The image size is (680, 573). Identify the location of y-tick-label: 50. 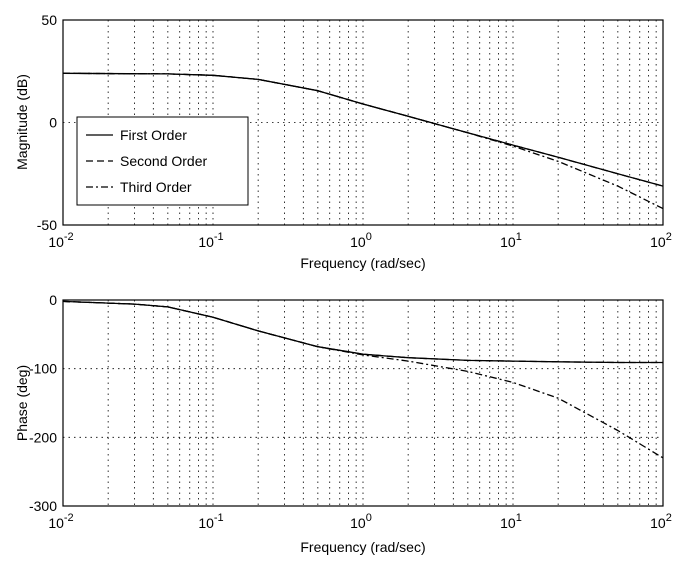
(49, 20).